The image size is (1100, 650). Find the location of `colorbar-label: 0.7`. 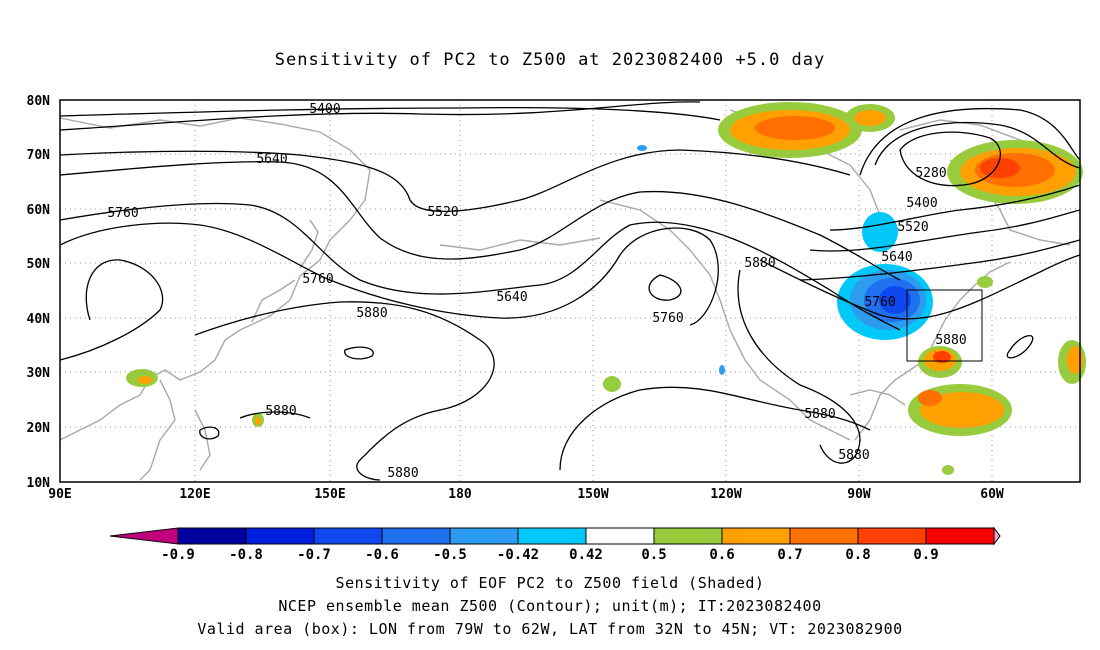

colorbar-label: 0.7 is located at coordinates (789, 555).